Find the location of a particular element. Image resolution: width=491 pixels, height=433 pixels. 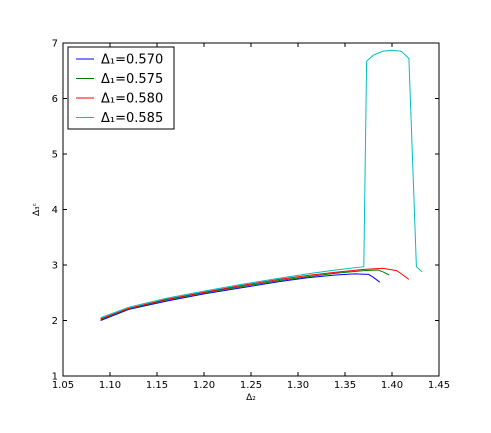

x-tick-label: 1.45 is located at coordinates (439, 385).